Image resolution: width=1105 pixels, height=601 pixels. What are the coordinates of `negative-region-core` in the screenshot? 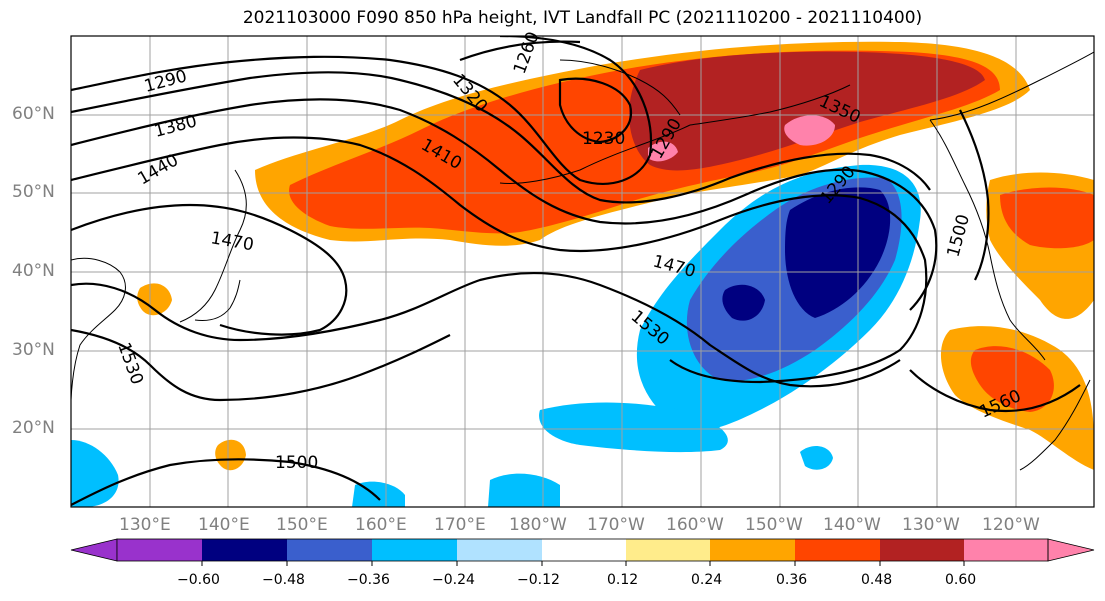 It's located at (838, 252).